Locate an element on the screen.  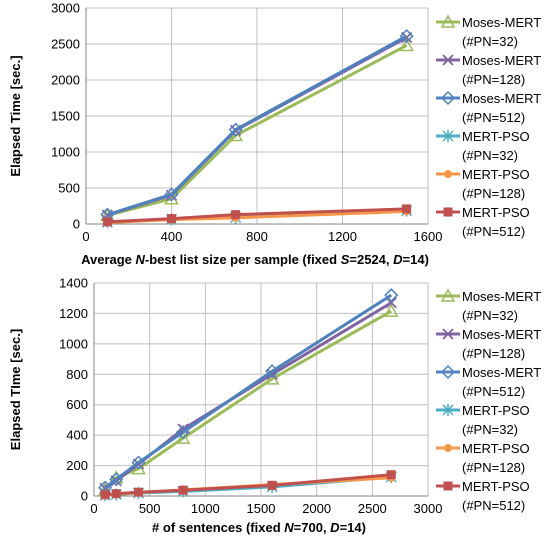
y-tick-label: 2000 is located at coordinates (65, 80).